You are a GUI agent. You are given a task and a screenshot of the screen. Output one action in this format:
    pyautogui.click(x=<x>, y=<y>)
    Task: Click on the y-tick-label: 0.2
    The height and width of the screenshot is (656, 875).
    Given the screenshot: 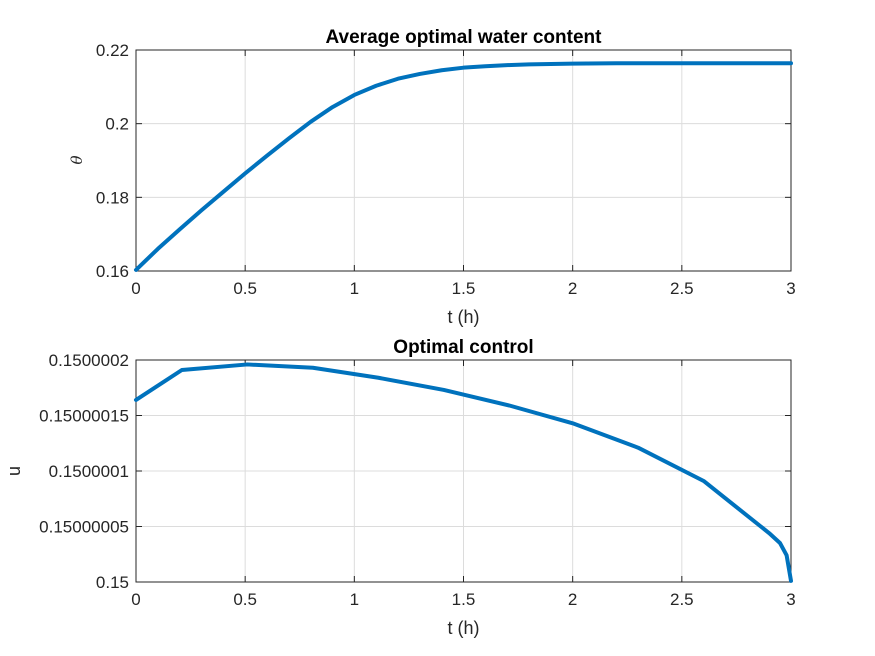 What is the action you would take?
    pyautogui.click(x=117, y=124)
    